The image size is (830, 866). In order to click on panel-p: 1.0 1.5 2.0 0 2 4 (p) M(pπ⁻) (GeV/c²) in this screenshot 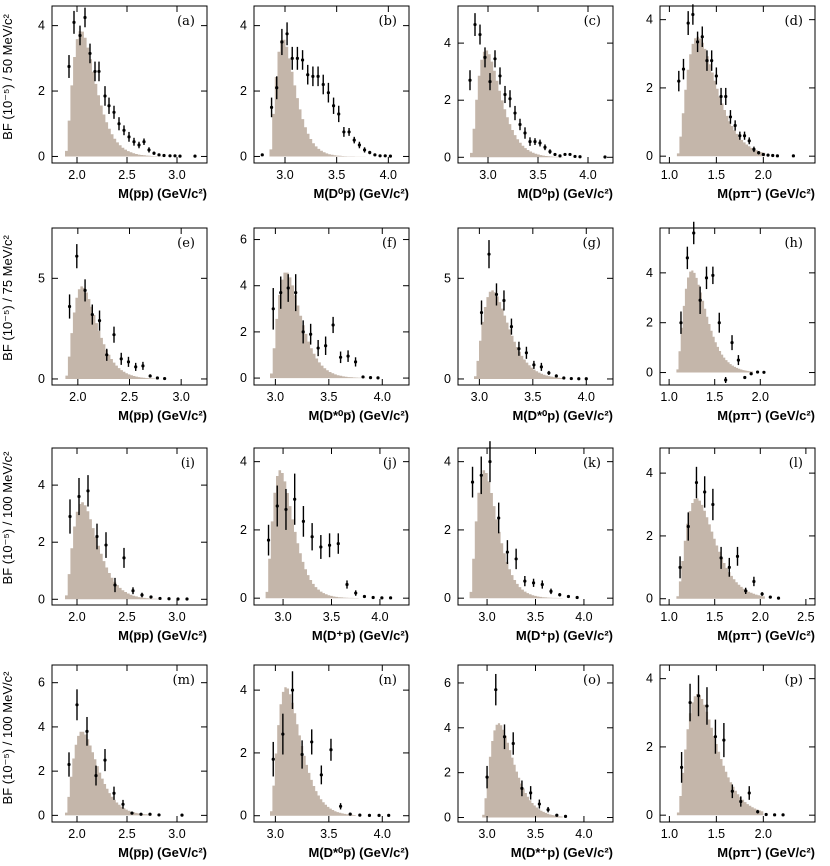, I will do `click(731, 762)`.